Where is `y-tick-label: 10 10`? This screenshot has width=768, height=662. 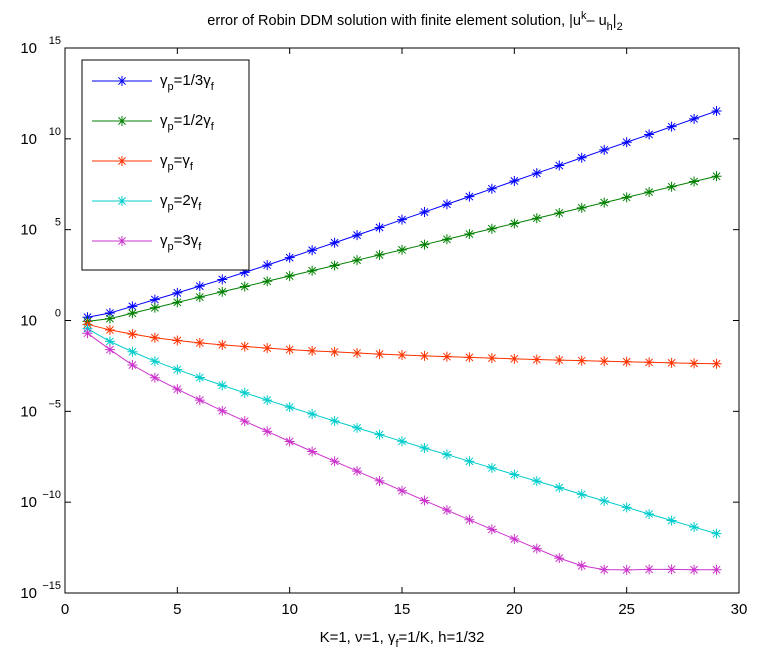
y-tick-label: 10 10 is located at coordinates (40, 137).